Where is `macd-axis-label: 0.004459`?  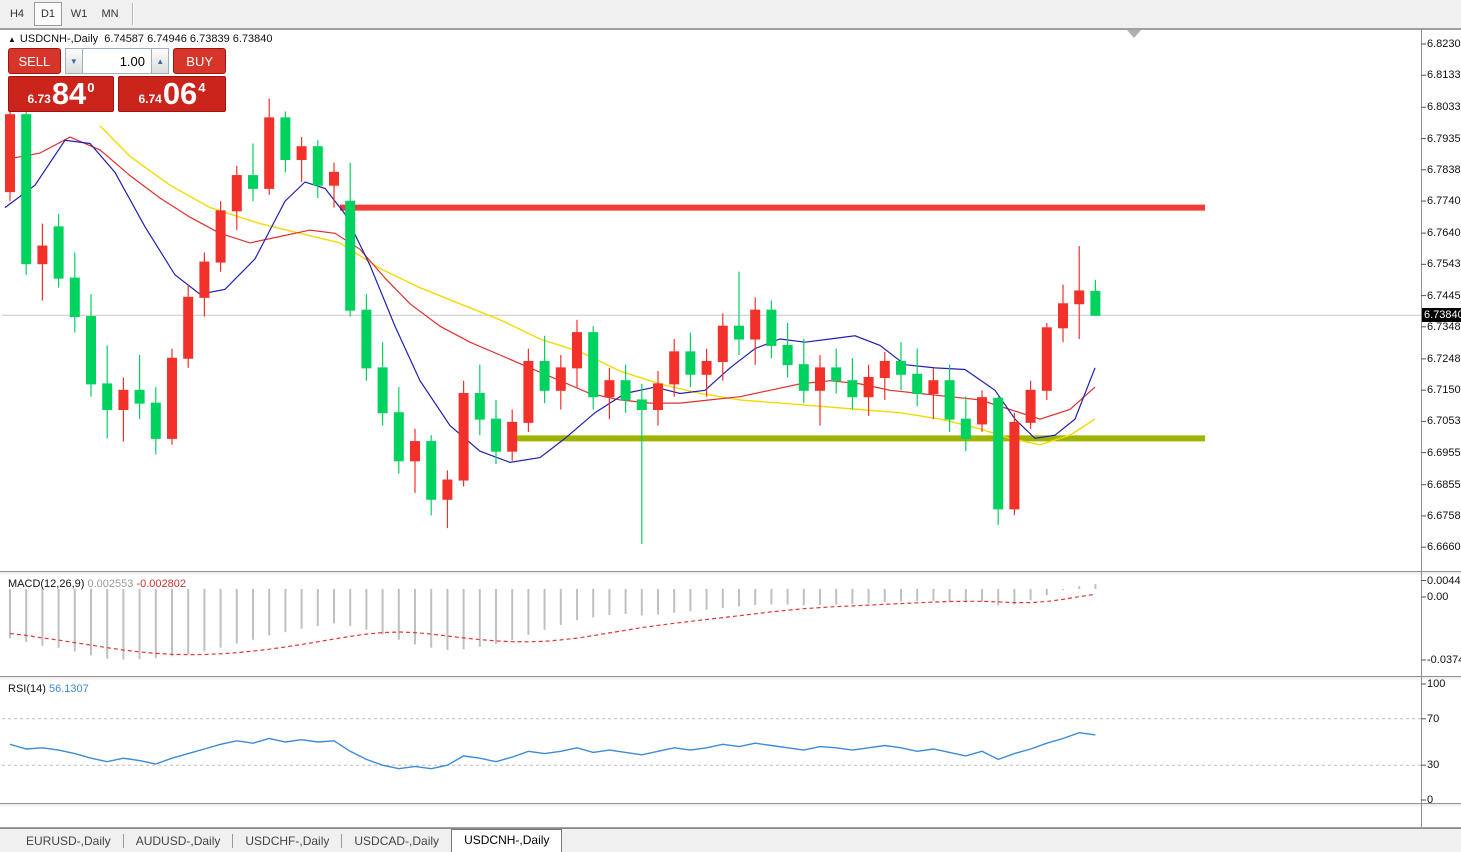
macd-axis-label: 0.004459 is located at coordinates (1444, 580).